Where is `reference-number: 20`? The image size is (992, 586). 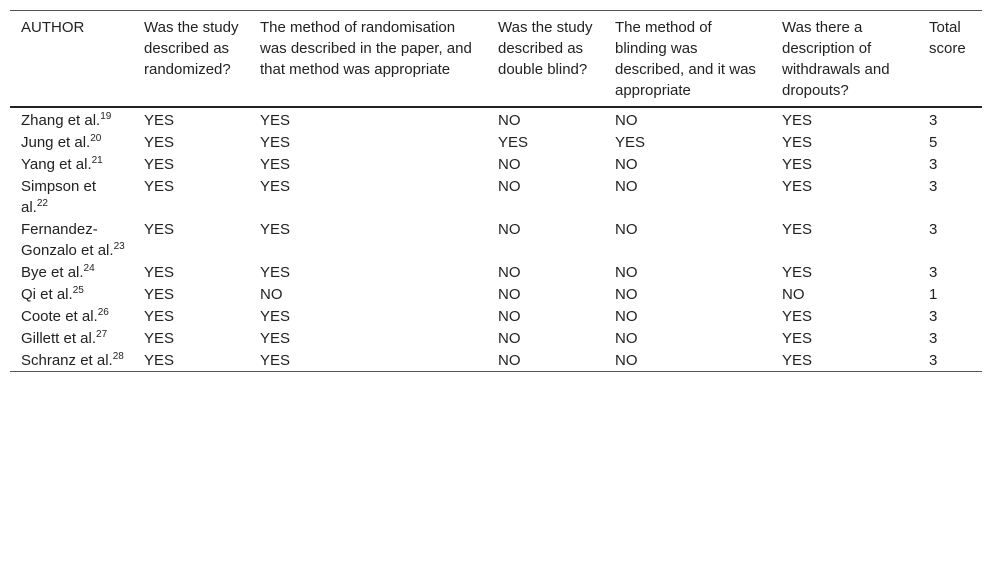
reference-number: 20 is located at coordinates (96, 138).